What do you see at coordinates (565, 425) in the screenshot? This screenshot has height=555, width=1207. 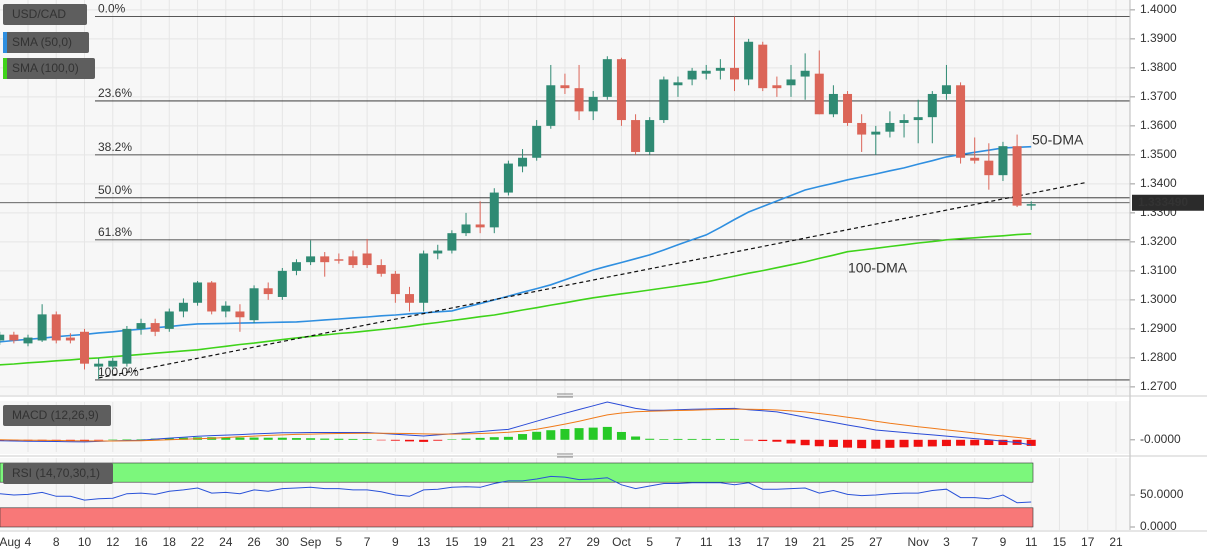 I see `resize-handle` at bounding box center [565, 425].